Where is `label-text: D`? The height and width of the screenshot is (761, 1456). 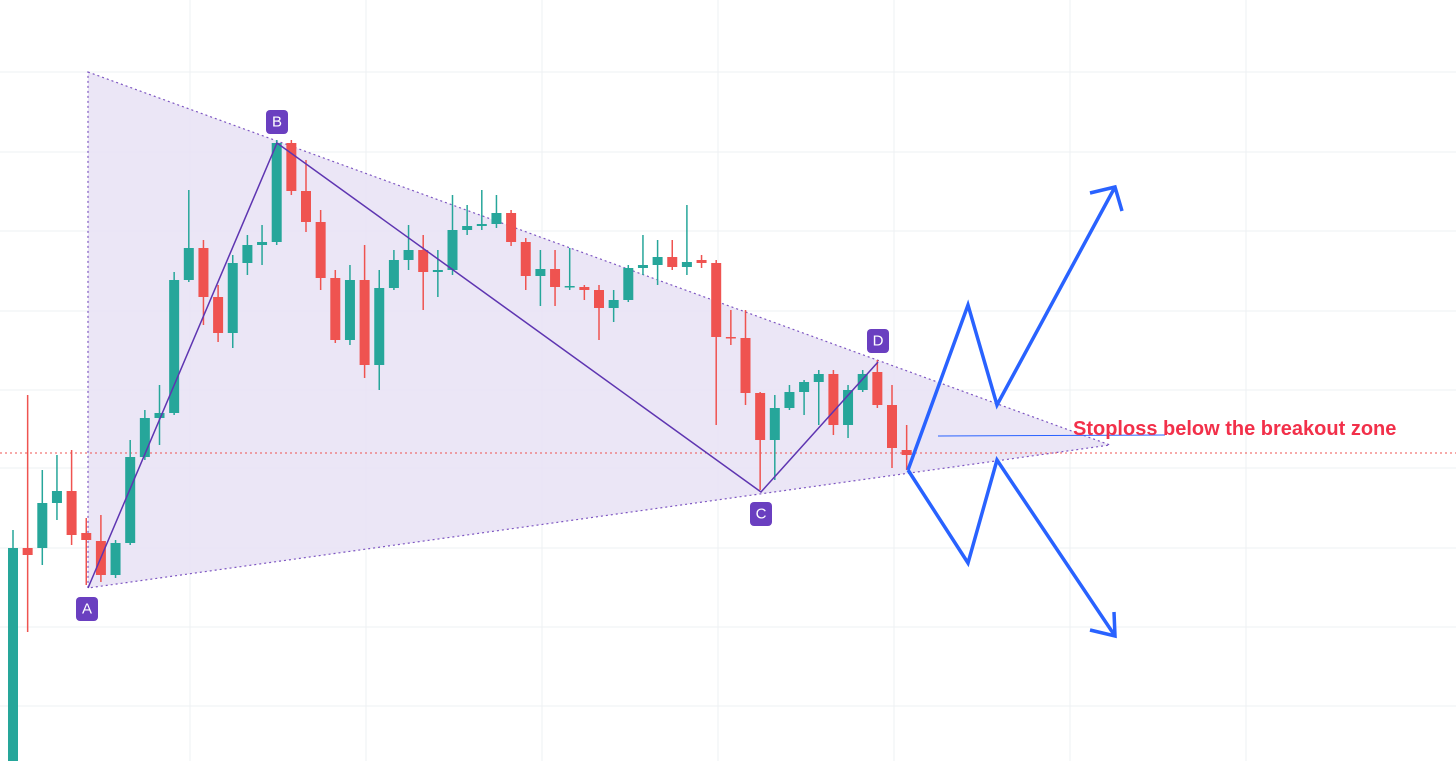
label-text: D is located at coordinates (878, 341).